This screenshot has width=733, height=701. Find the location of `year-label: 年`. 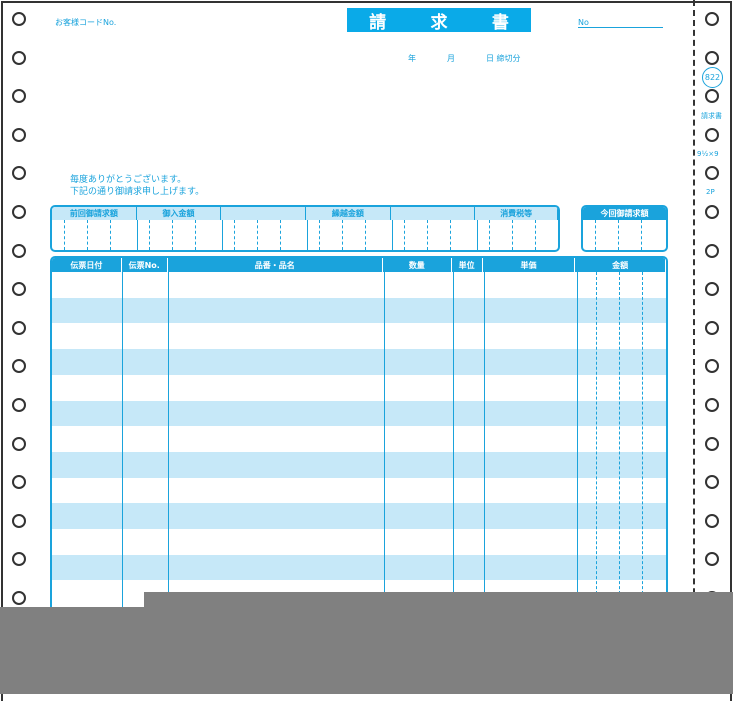

year-label: 年 is located at coordinates (412, 58).